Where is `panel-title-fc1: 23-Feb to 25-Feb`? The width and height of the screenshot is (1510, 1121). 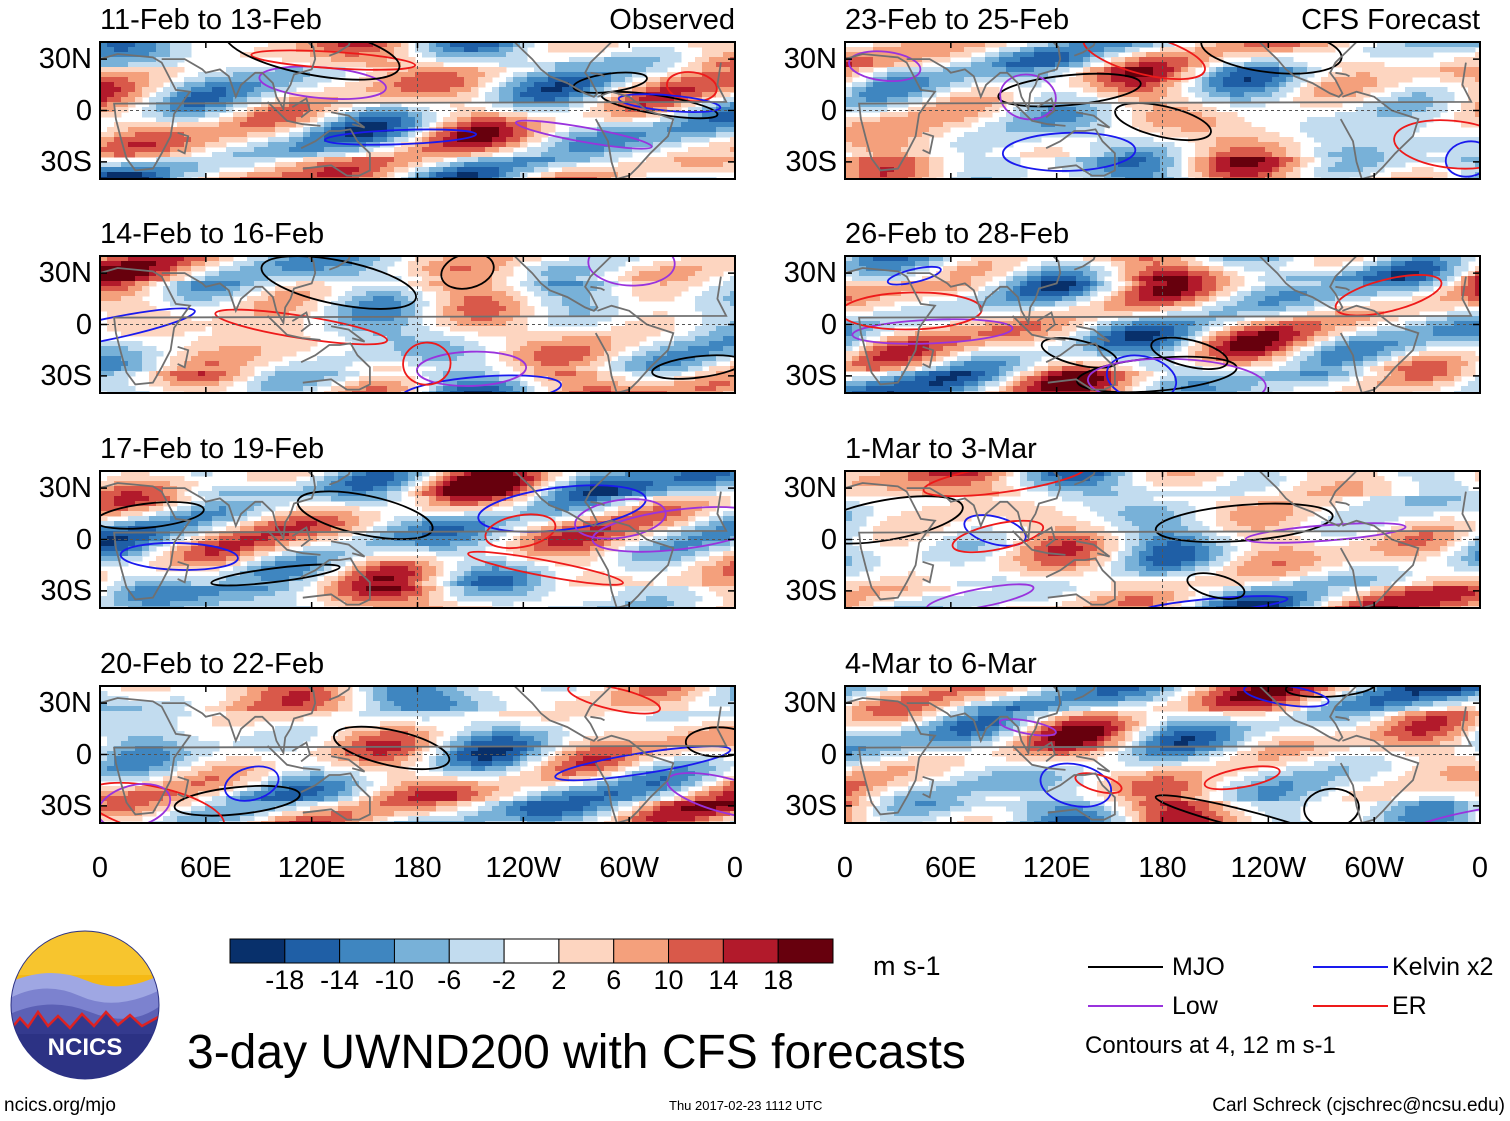
panel-title-fc1: 23-Feb to 25-Feb is located at coordinates (957, 20).